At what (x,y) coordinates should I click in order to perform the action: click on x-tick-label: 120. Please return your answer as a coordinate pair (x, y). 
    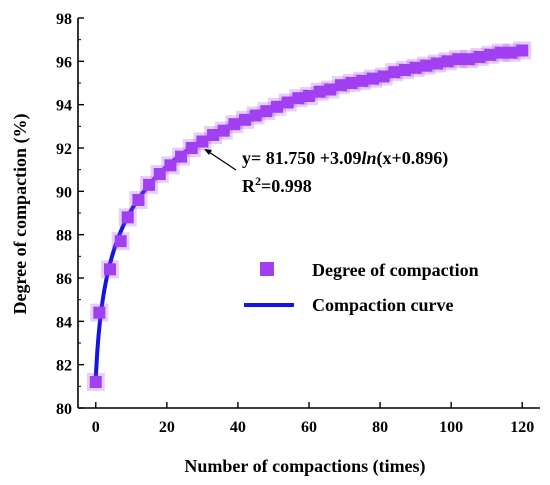
    Looking at the image, I should click on (522, 427).